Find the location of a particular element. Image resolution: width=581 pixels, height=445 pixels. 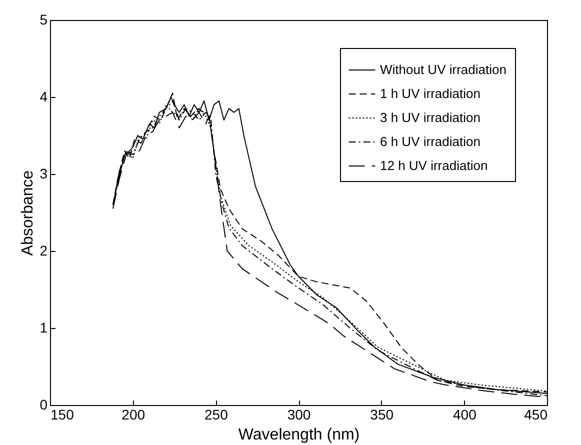

legend-label: 1 h UV irradiation is located at coordinates (430, 93).